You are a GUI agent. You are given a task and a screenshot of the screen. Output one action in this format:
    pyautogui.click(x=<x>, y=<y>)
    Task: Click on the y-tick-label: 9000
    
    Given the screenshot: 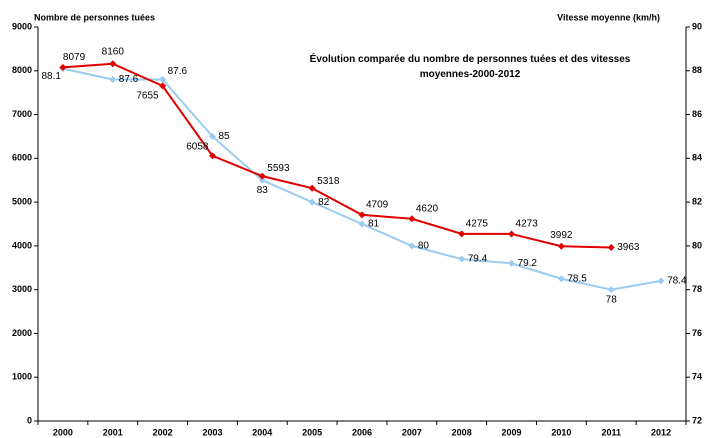 What is the action you would take?
    pyautogui.click(x=22, y=26)
    